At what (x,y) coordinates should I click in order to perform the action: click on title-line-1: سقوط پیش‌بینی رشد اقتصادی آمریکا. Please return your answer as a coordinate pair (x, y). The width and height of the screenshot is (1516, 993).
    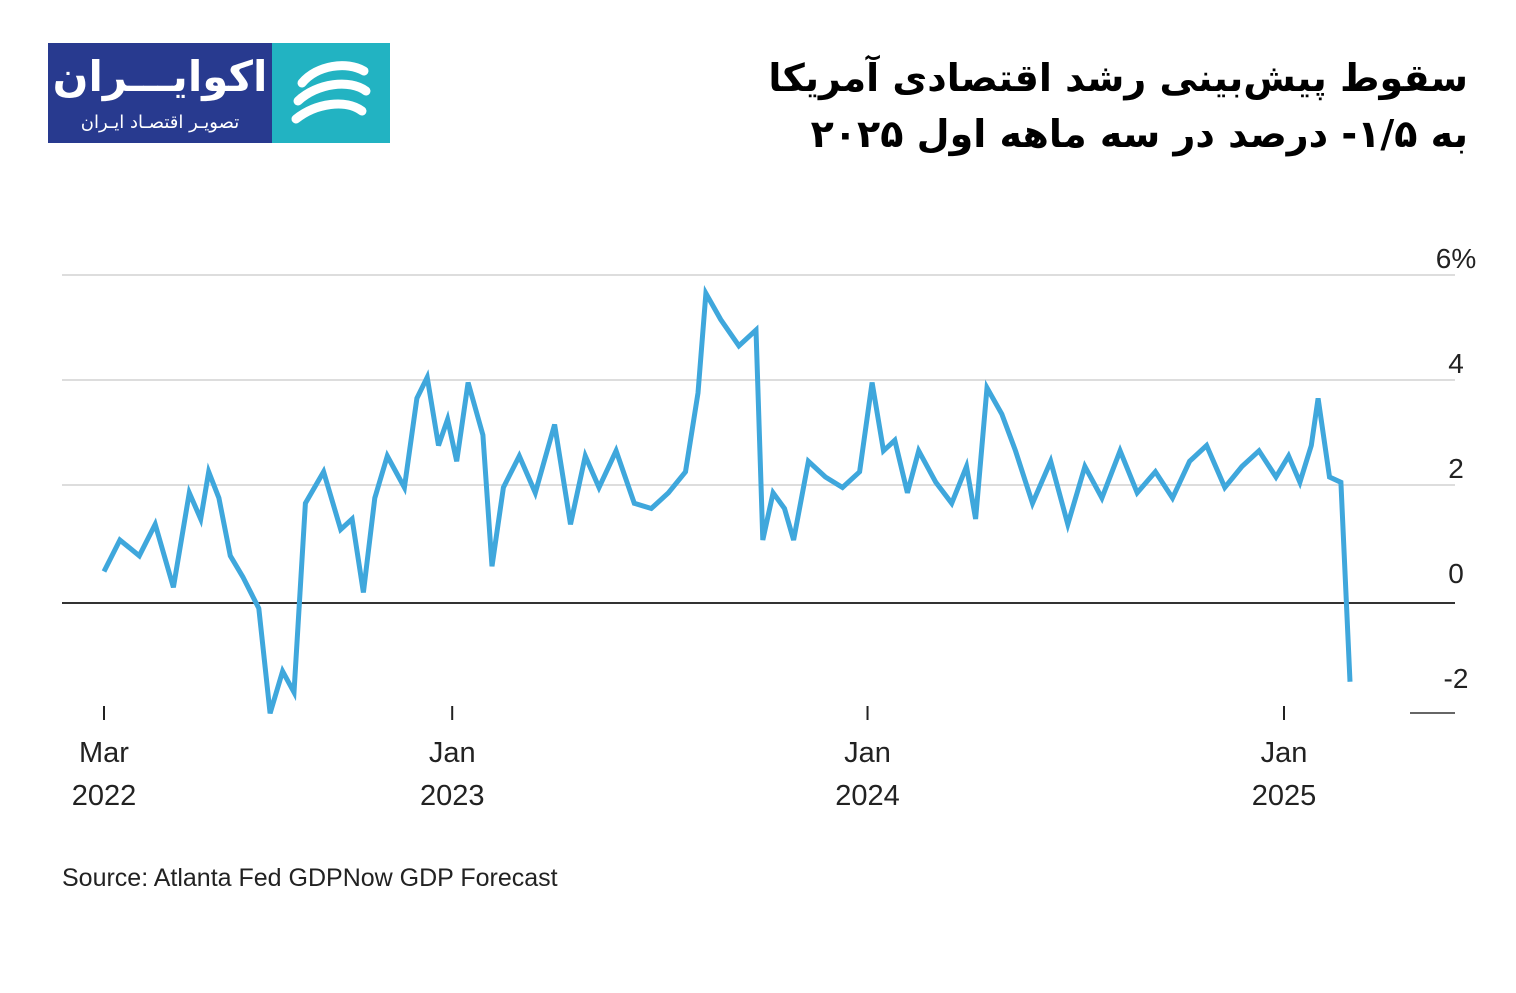
    Looking at the image, I should click on (1118, 78).